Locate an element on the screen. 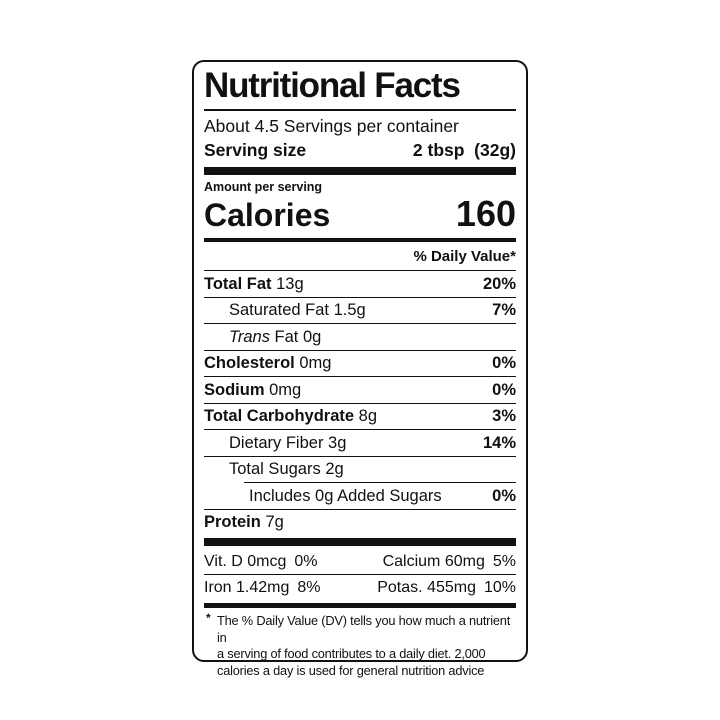 The height and width of the screenshot is (720, 720). nutrient-row-added-sugars: Includes 0g Added Sugars 0% is located at coordinates (360, 496).